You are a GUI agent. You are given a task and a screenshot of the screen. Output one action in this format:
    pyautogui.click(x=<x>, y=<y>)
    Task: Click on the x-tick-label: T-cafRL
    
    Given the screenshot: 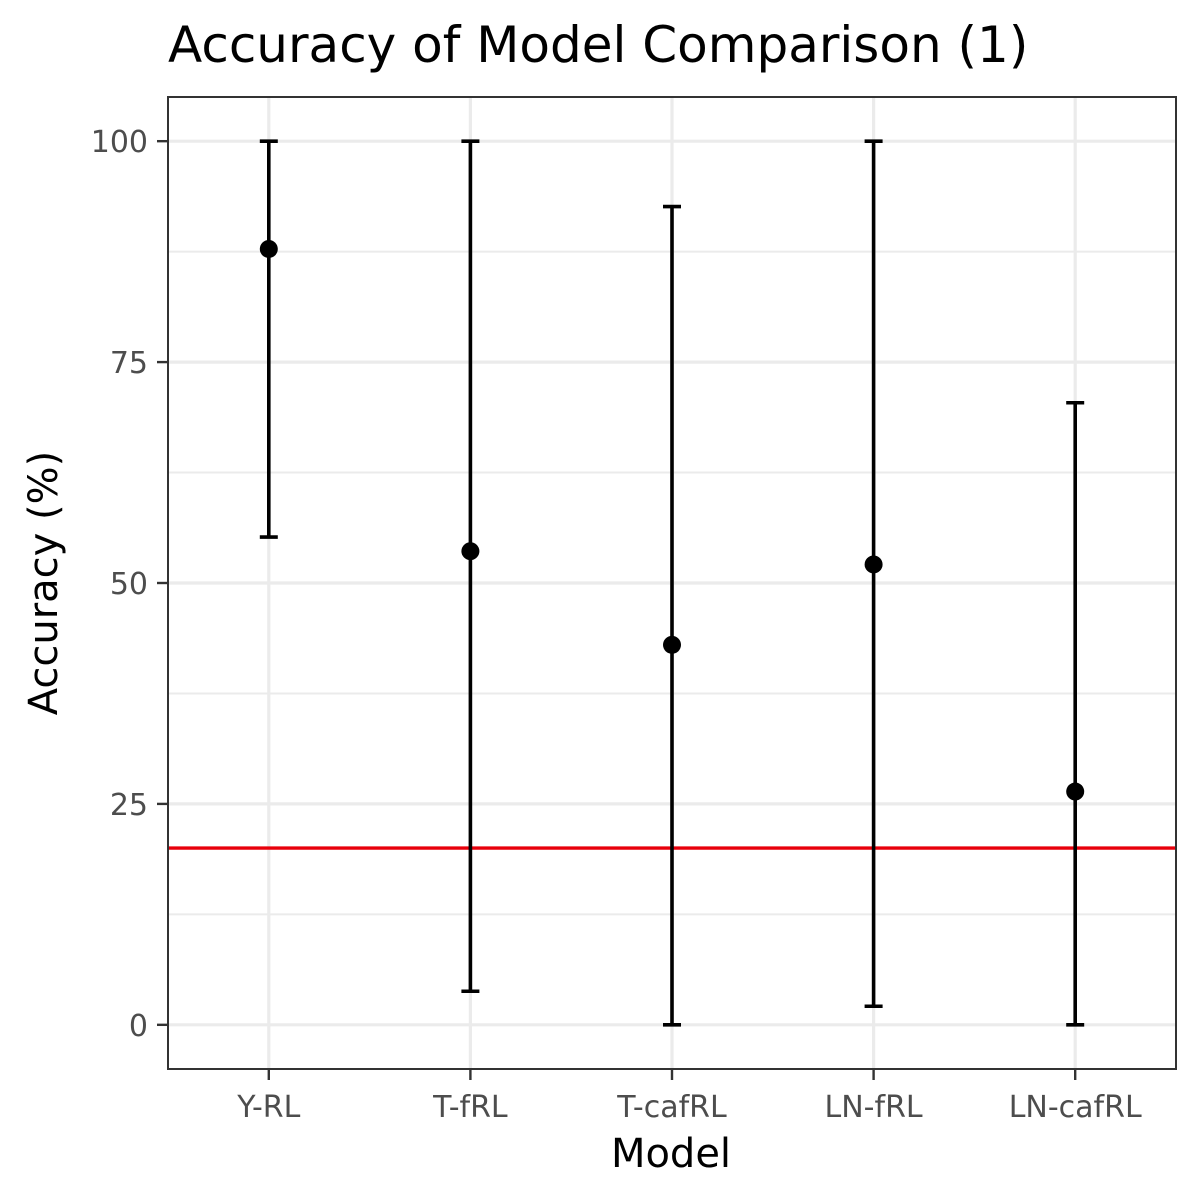 What is the action you would take?
    pyautogui.click(x=671, y=1107)
    